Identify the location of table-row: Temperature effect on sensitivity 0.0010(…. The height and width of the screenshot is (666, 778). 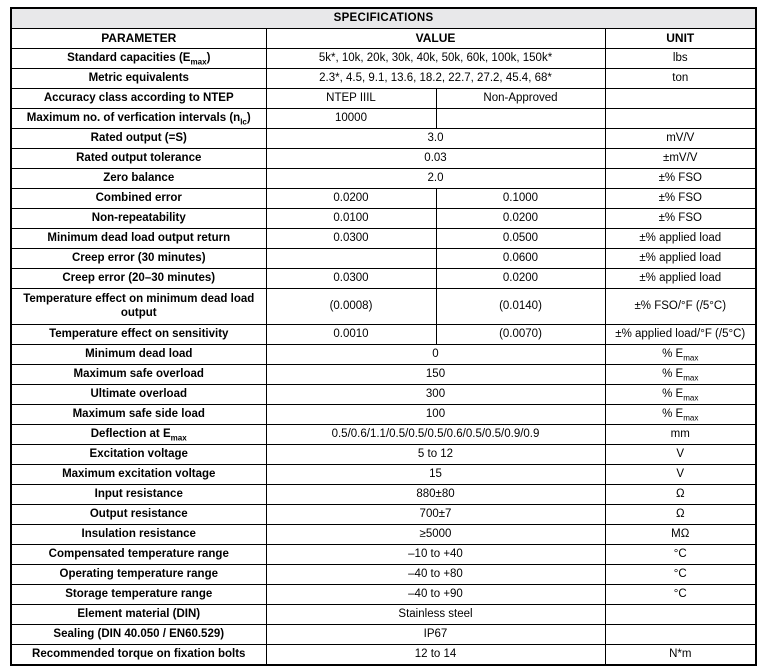
(383, 334).